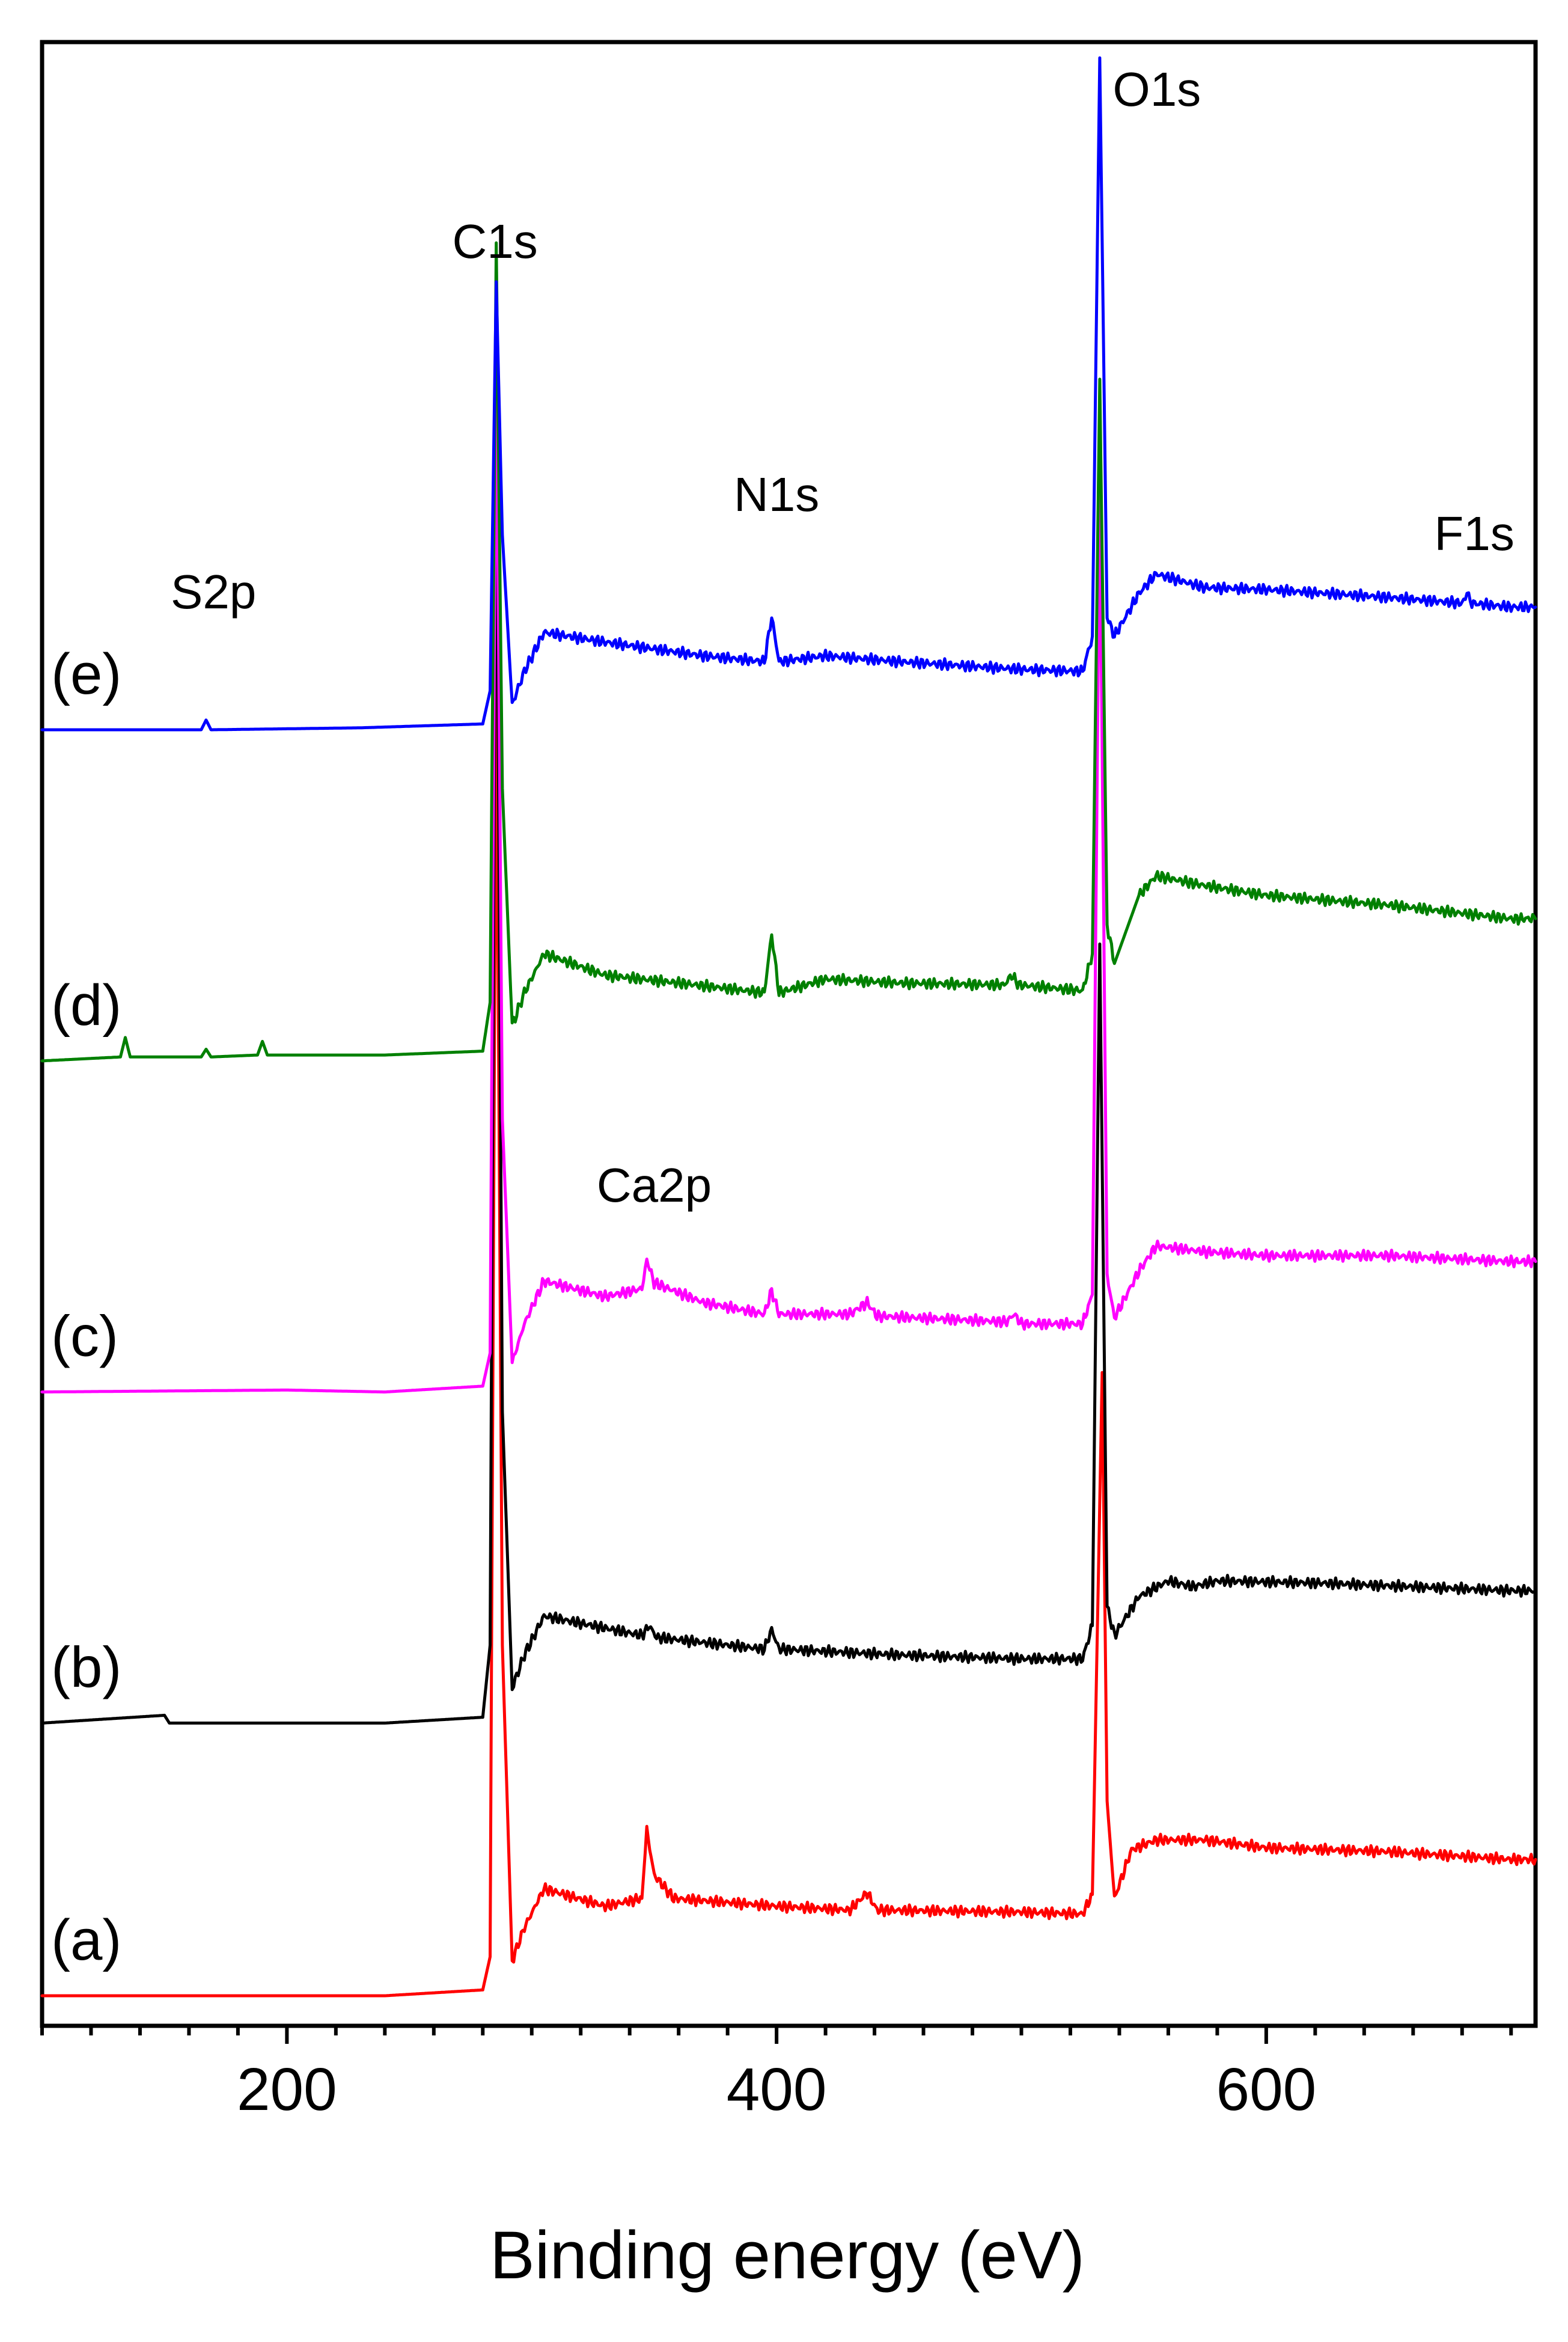 Image resolution: width=1568 pixels, height=2342 pixels. What do you see at coordinates (86, 674) in the screenshot?
I see `series-label-e: (e)` at bounding box center [86, 674].